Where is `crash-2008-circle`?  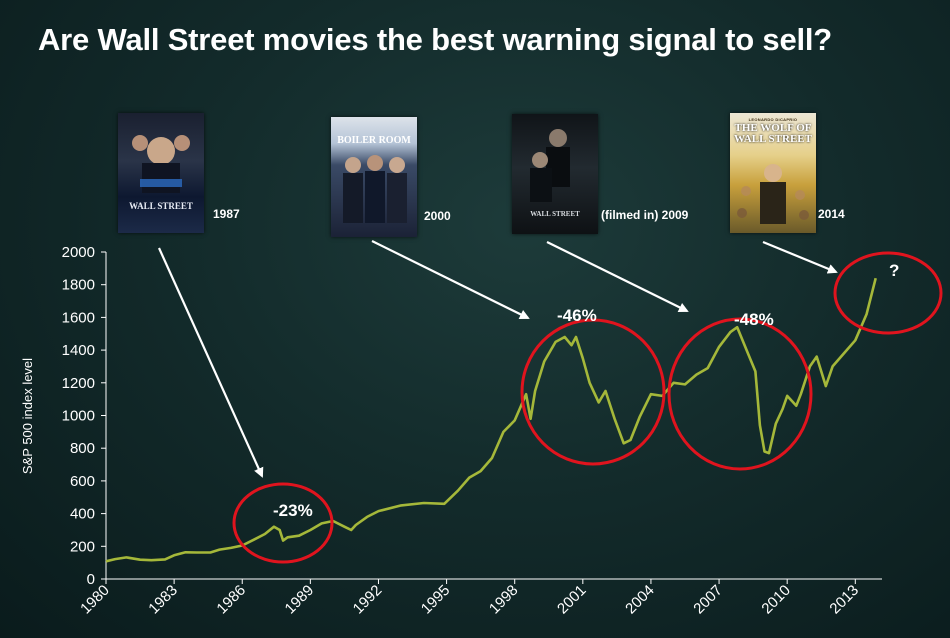 crash-2008-circle is located at coordinates (740, 394).